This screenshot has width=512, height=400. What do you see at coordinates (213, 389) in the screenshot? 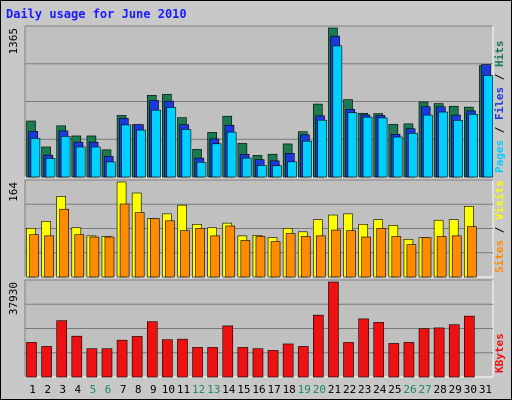
I see `x-tick-label-day-13: 13` at bounding box center [213, 389].